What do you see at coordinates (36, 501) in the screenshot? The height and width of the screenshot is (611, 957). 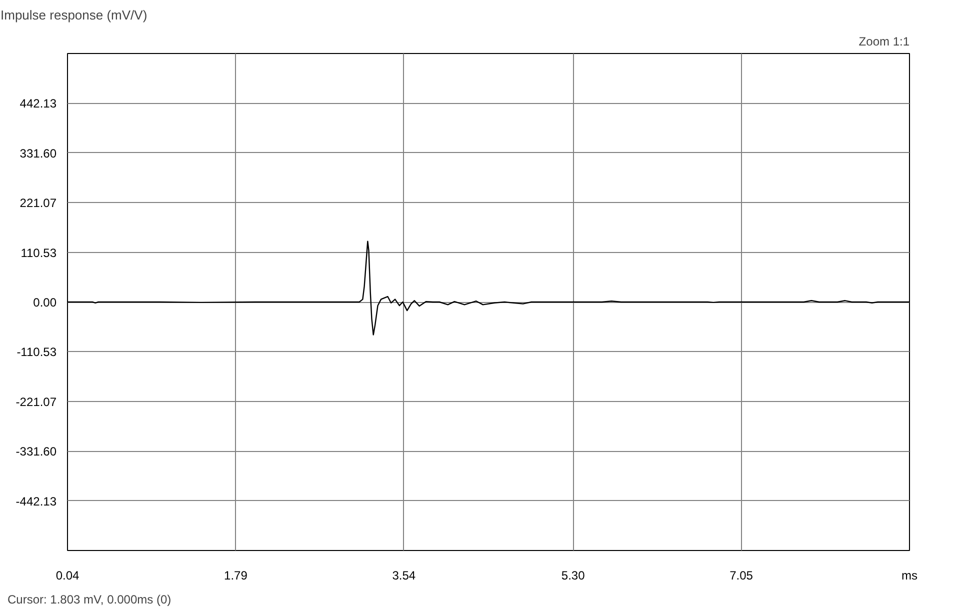 I see `y-tick-label: -442.13` at bounding box center [36, 501].